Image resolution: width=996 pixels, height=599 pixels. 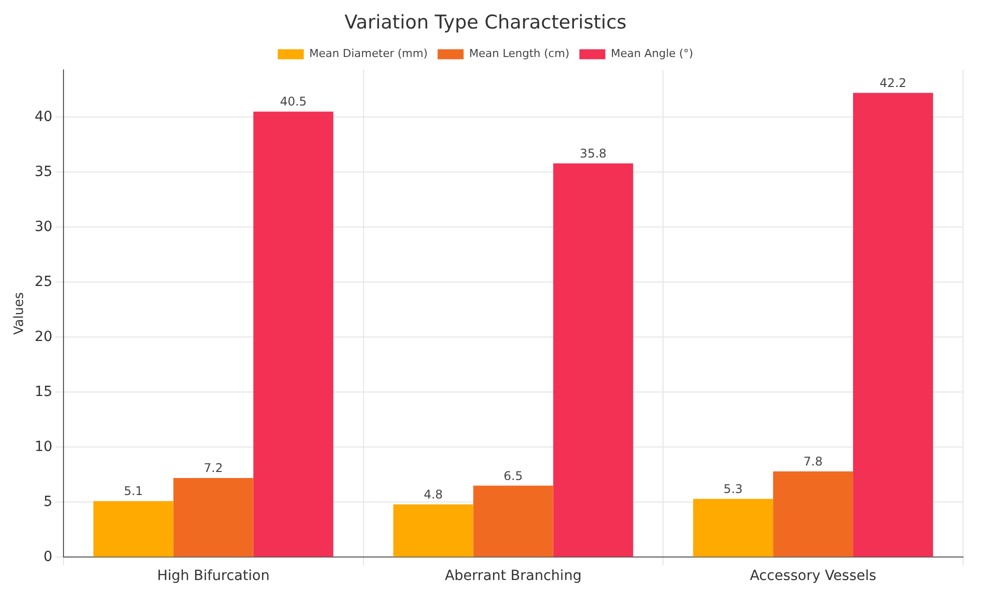 What do you see at coordinates (20, 313) in the screenshot?
I see `y-axis-title: Values` at bounding box center [20, 313].